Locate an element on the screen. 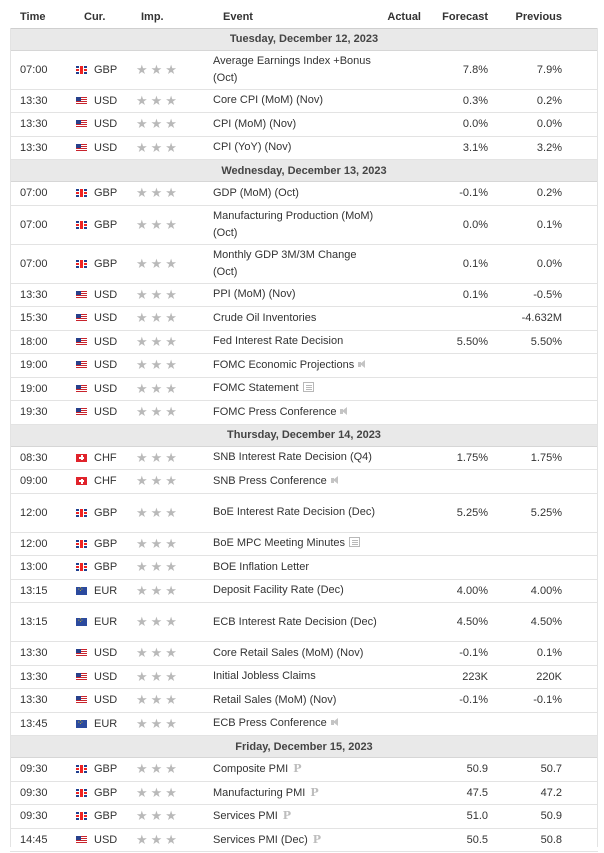 This screenshot has width=604, height=853. event-name-link: BoE MPC Meeting Minutes is located at coordinates (279, 543).